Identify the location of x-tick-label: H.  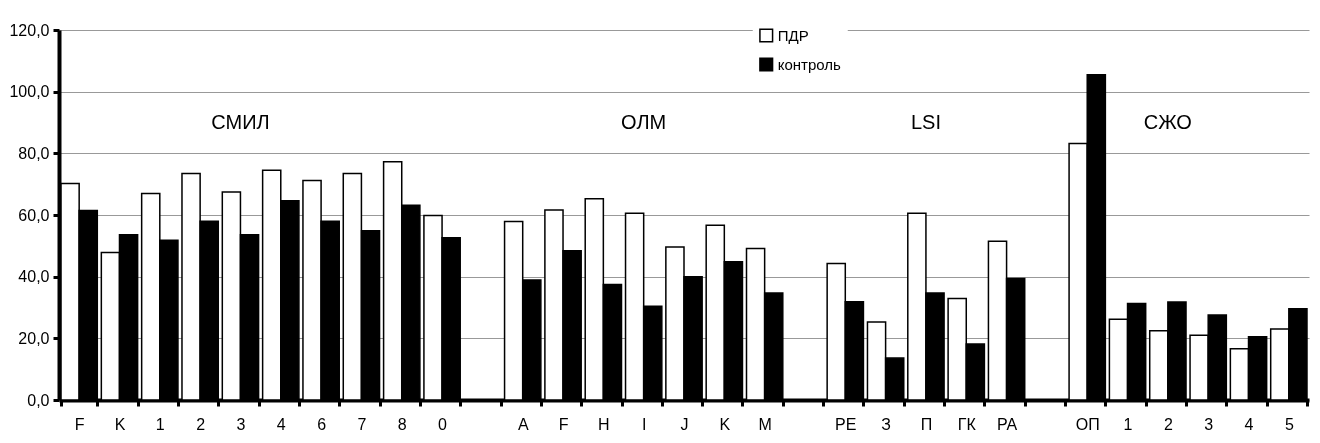
(604, 424).